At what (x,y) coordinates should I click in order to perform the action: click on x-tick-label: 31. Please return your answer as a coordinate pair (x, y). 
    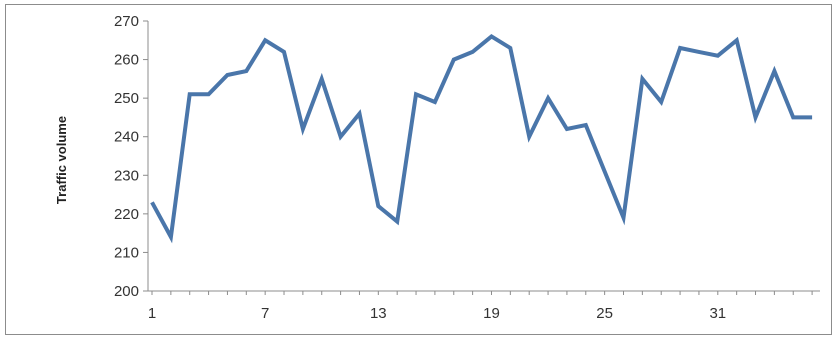
    Looking at the image, I should click on (717, 313).